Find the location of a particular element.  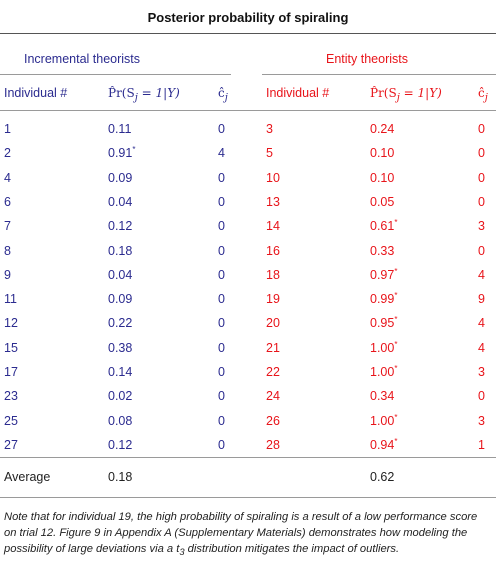

incremental-probability: 0.04 is located at coordinates (120, 202).